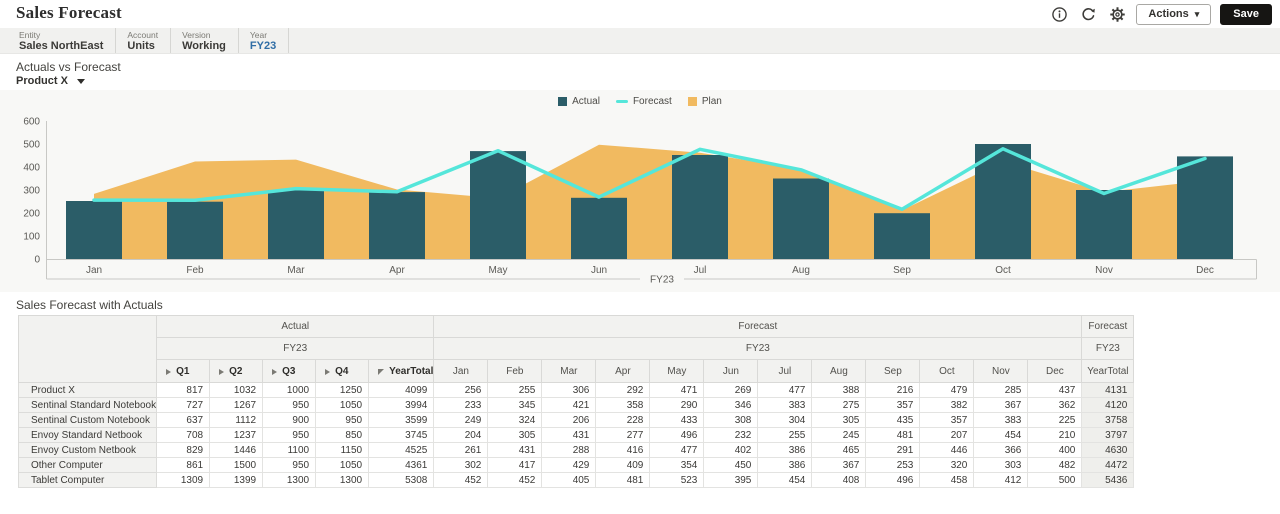  I want to click on actual-cell: 850, so click(342, 435).